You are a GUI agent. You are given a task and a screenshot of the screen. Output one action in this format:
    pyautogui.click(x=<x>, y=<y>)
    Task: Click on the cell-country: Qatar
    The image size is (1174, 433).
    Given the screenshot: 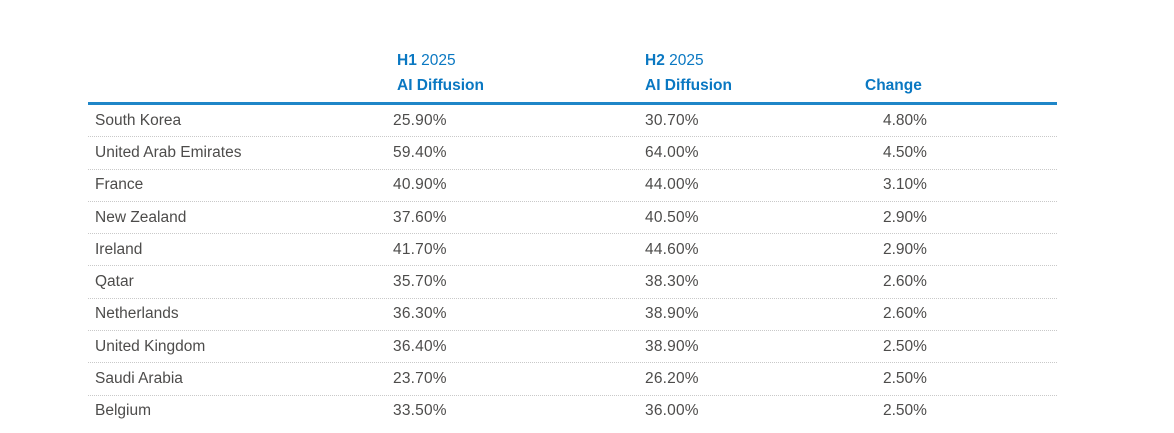 What is the action you would take?
    pyautogui.click(x=114, y=282)
    